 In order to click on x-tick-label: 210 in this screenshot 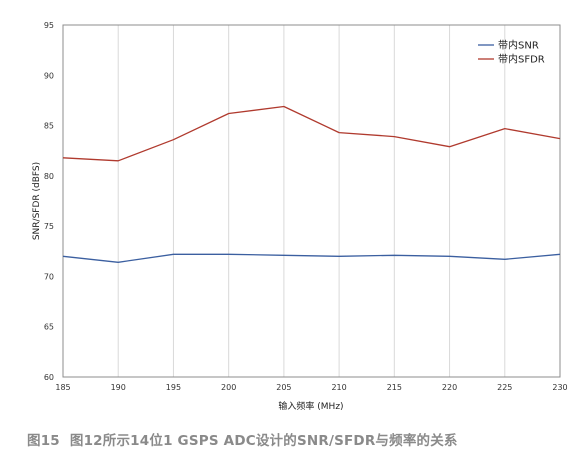, I will do `click(338, 387)`.